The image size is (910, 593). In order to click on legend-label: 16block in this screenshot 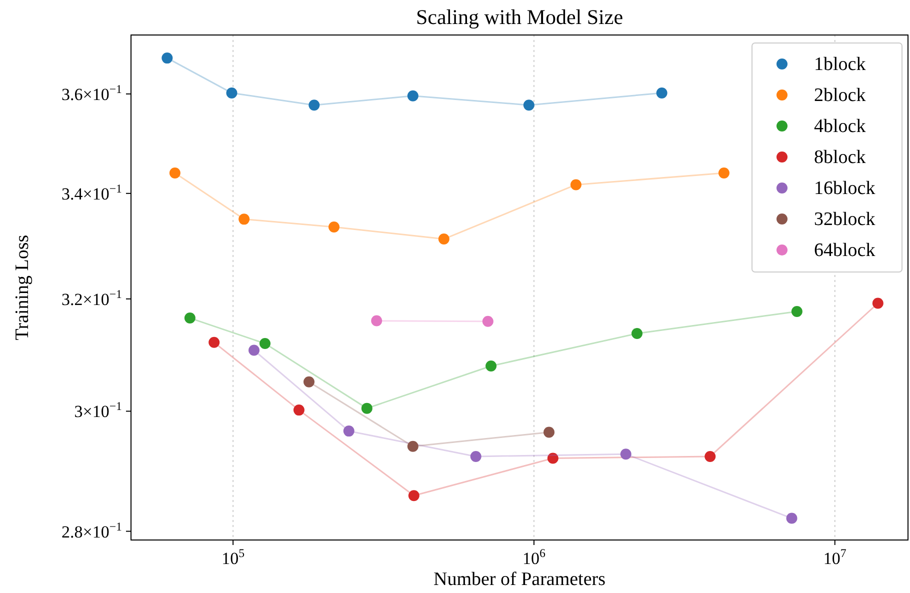, I will do `click(845, 188)`.